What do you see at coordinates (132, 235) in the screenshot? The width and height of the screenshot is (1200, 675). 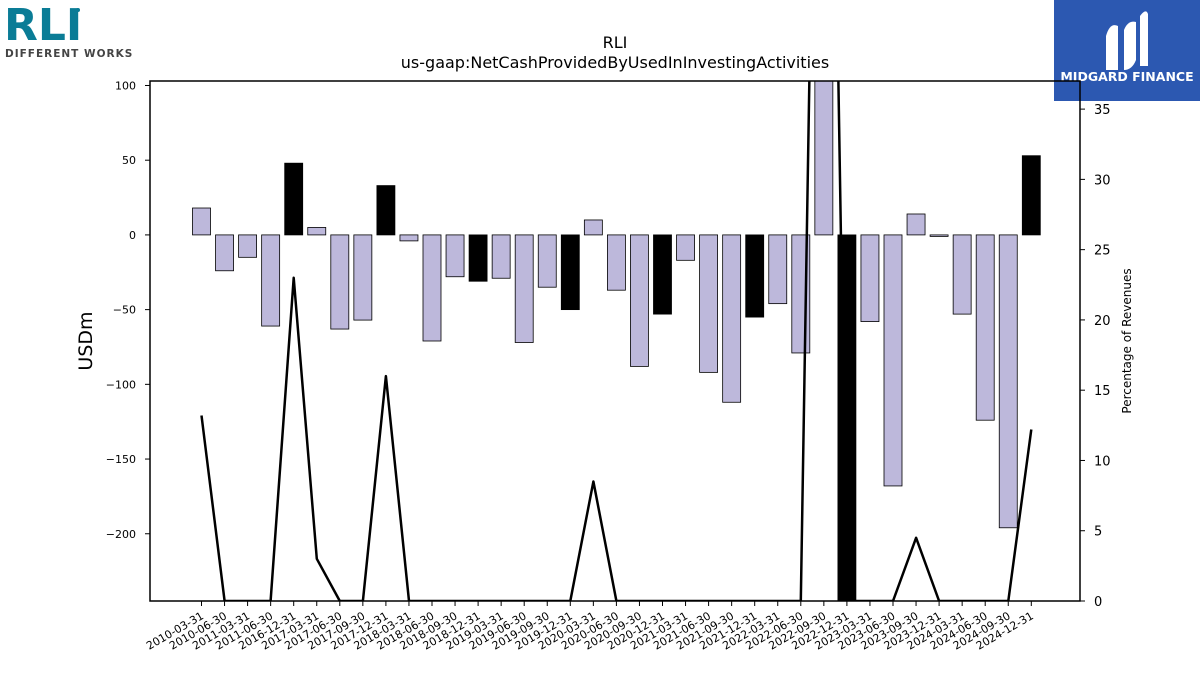 I see `y-tick-label: 0` at bounding box center [132, 235].